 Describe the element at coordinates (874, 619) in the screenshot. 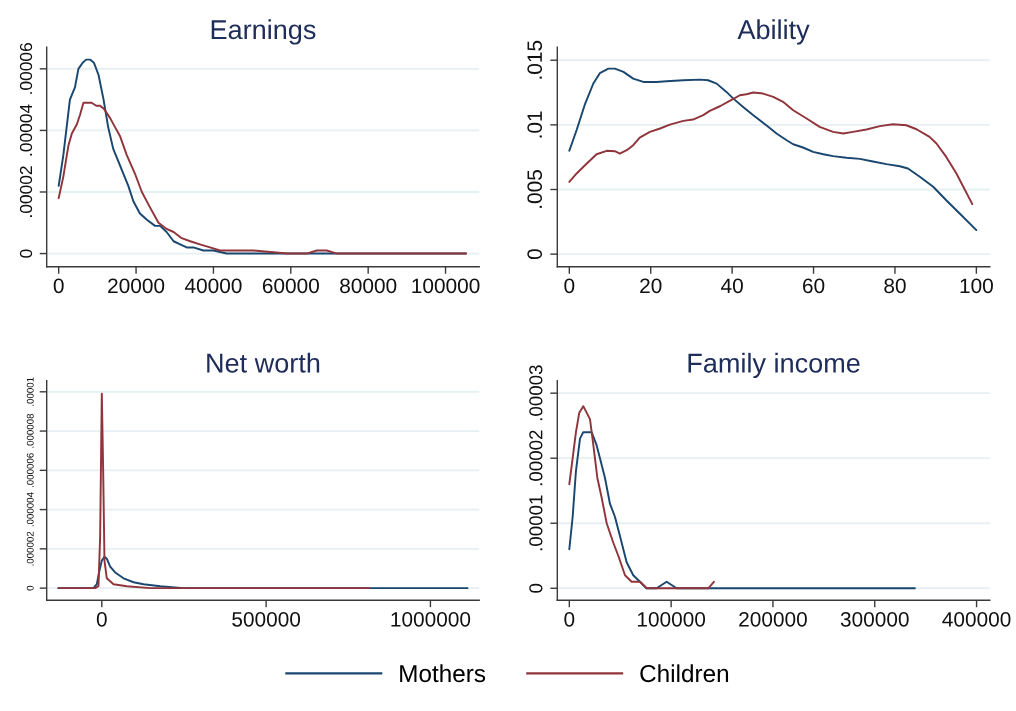

I see `x-tick-label: 300000` at that location.